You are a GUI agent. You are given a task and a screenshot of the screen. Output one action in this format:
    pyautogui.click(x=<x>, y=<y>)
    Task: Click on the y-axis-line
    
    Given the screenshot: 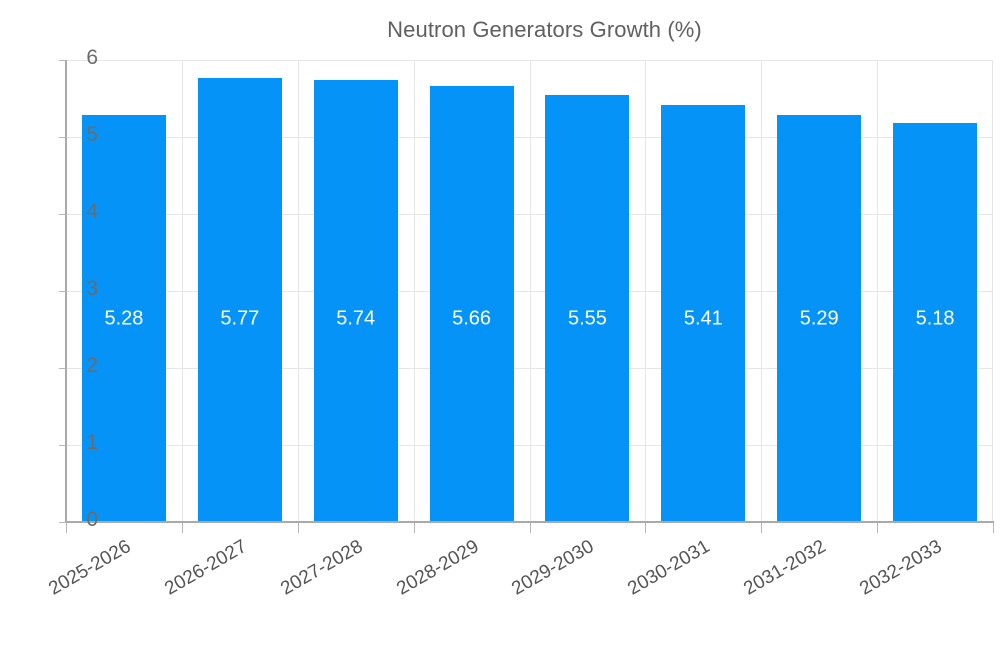 What is the action you would take?
    pyautogui.click(x=66, y=291)
    